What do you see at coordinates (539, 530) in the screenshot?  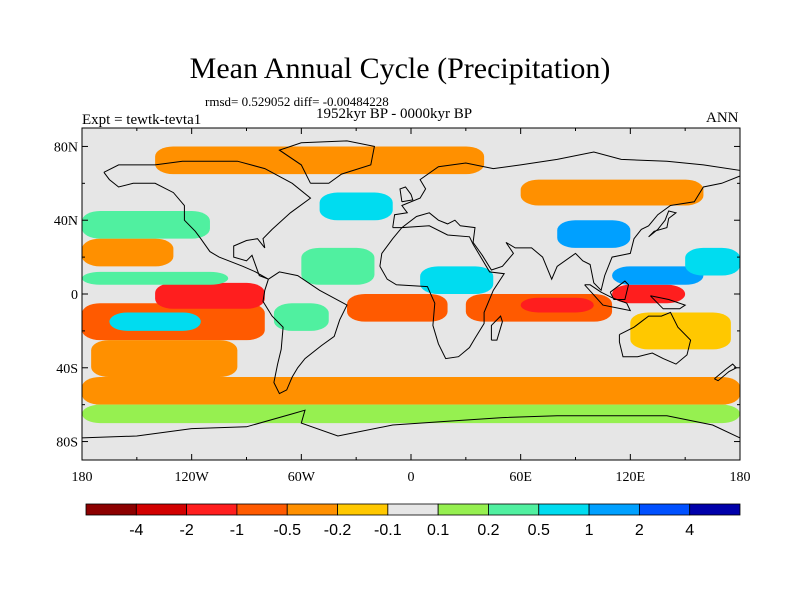 I see `colorbar-label: 0.5` at bounding box center [539, 530].